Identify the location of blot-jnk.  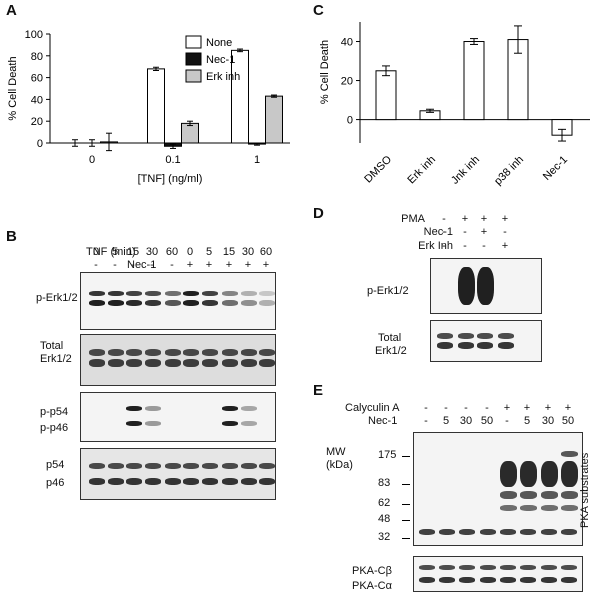
(178, 474).